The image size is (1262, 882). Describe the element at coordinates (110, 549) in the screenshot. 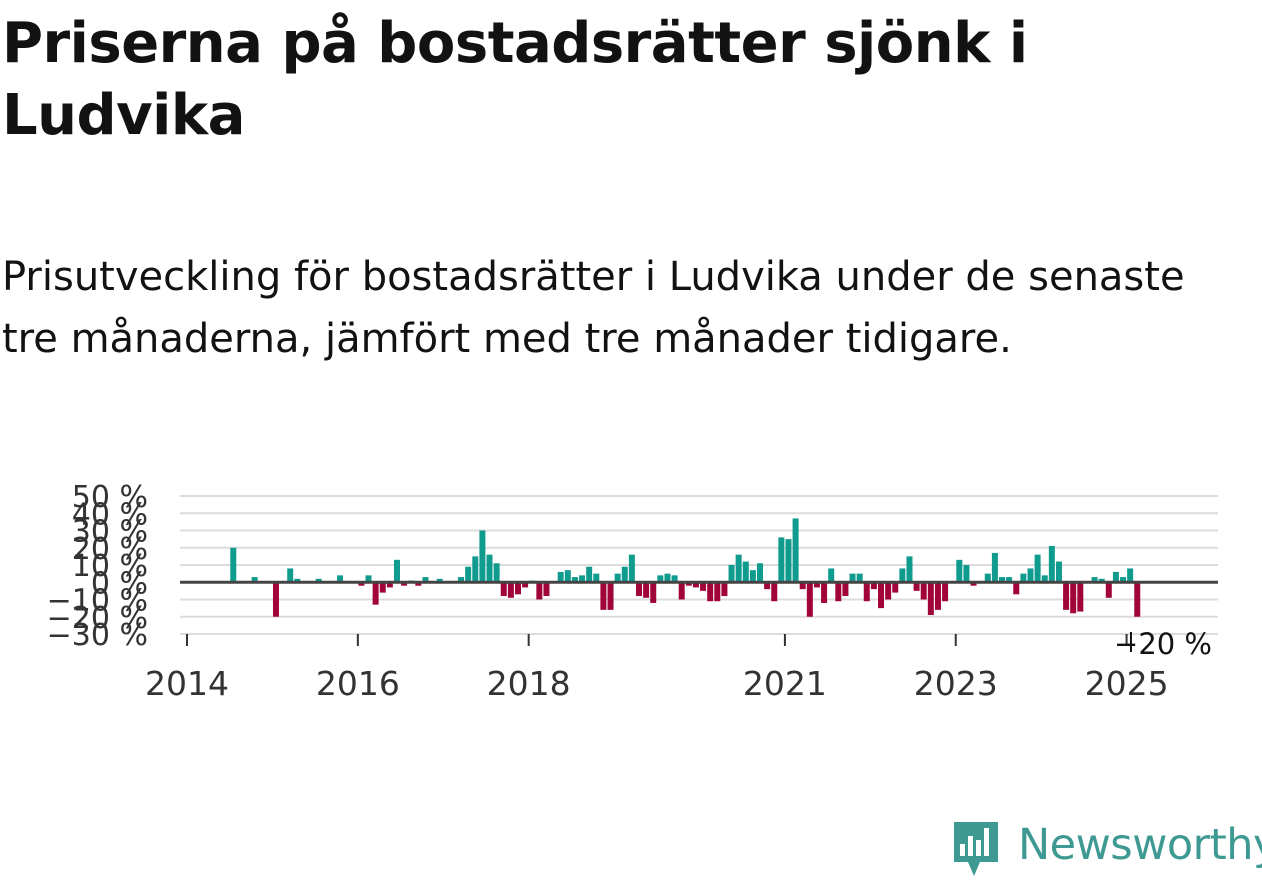

I see `y-tick-label: 20 %` at that location.